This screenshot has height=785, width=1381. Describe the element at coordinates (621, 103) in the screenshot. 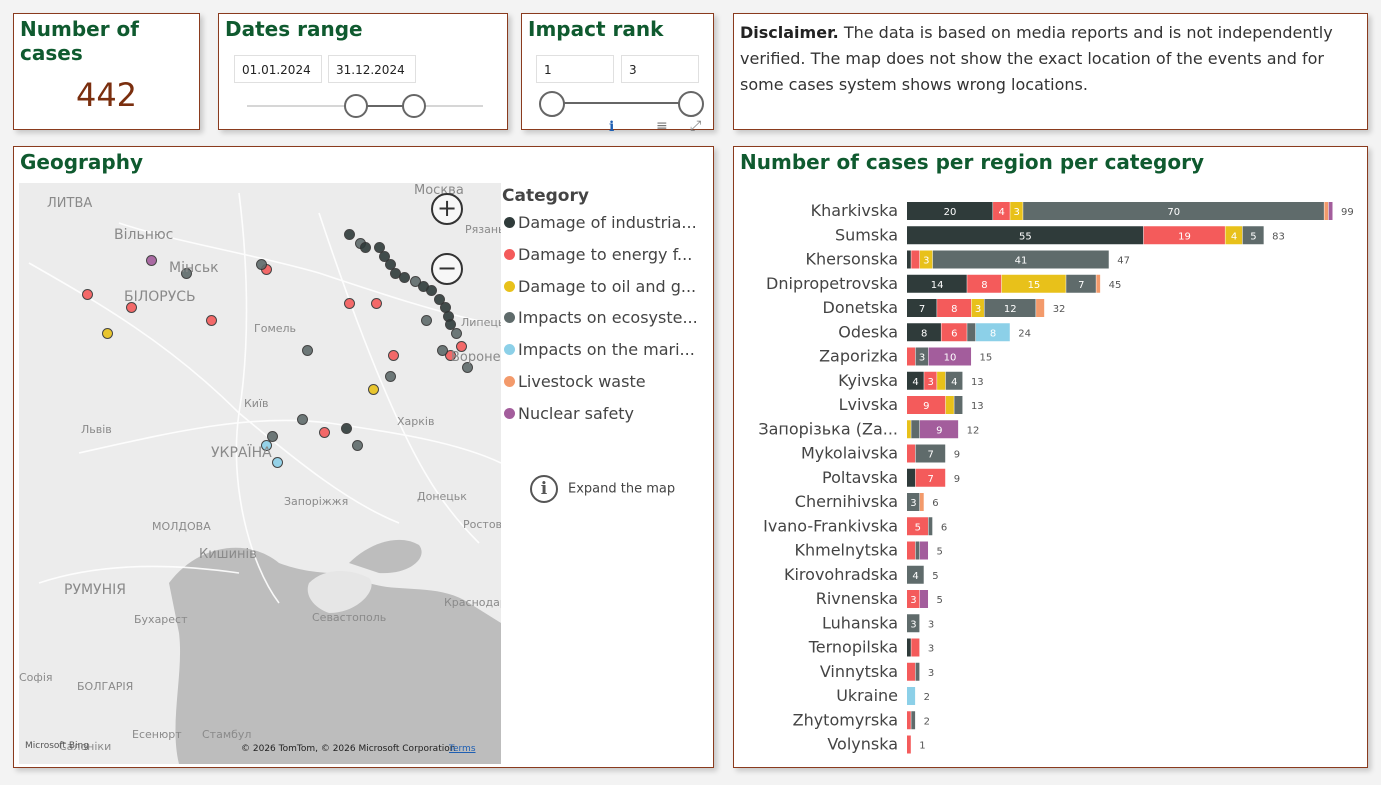

I see `impact-slider-fill` at that location.